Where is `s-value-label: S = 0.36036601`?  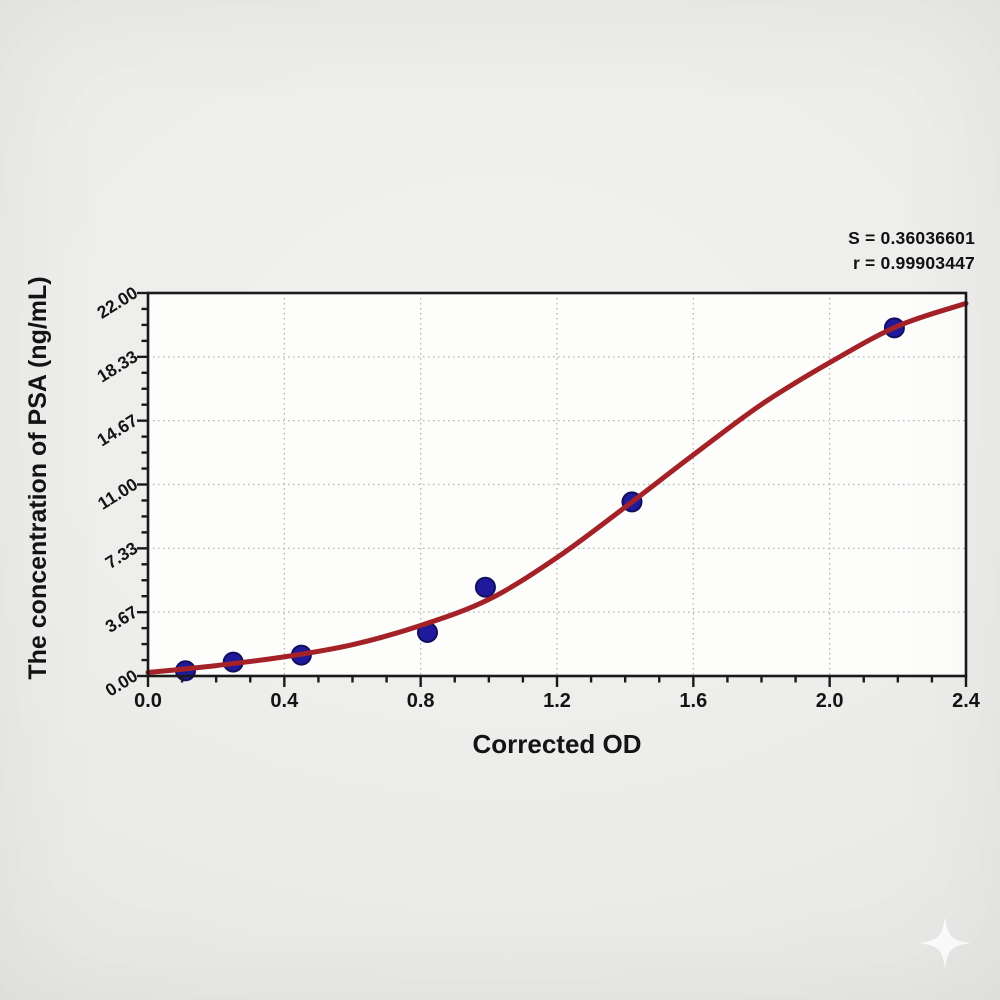 s-value-label: S = 0.36036601 is located at coordinates (911, 238).